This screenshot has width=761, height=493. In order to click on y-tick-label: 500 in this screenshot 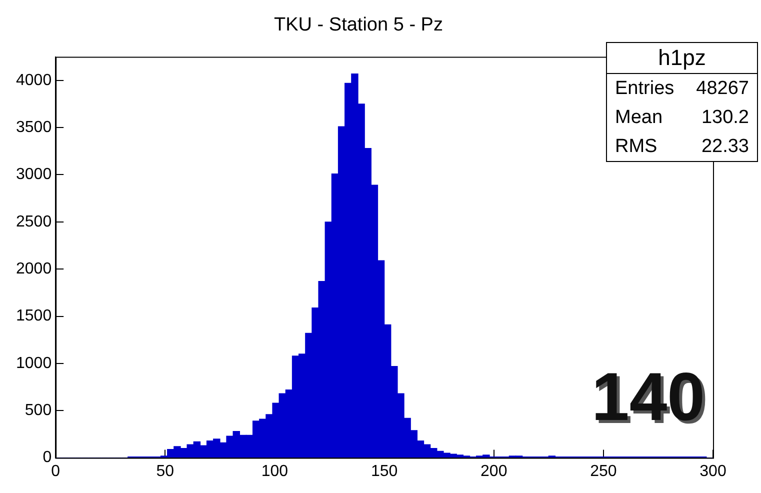, I will do `click(38, 411)`.